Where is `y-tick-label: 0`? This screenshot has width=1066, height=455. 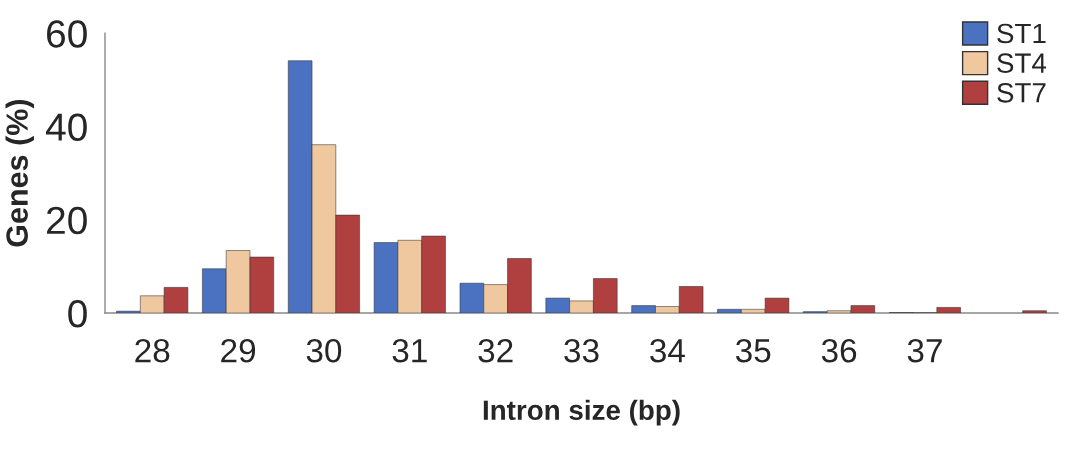 y-tick-label: 0 is located at coordinates (77, 313).